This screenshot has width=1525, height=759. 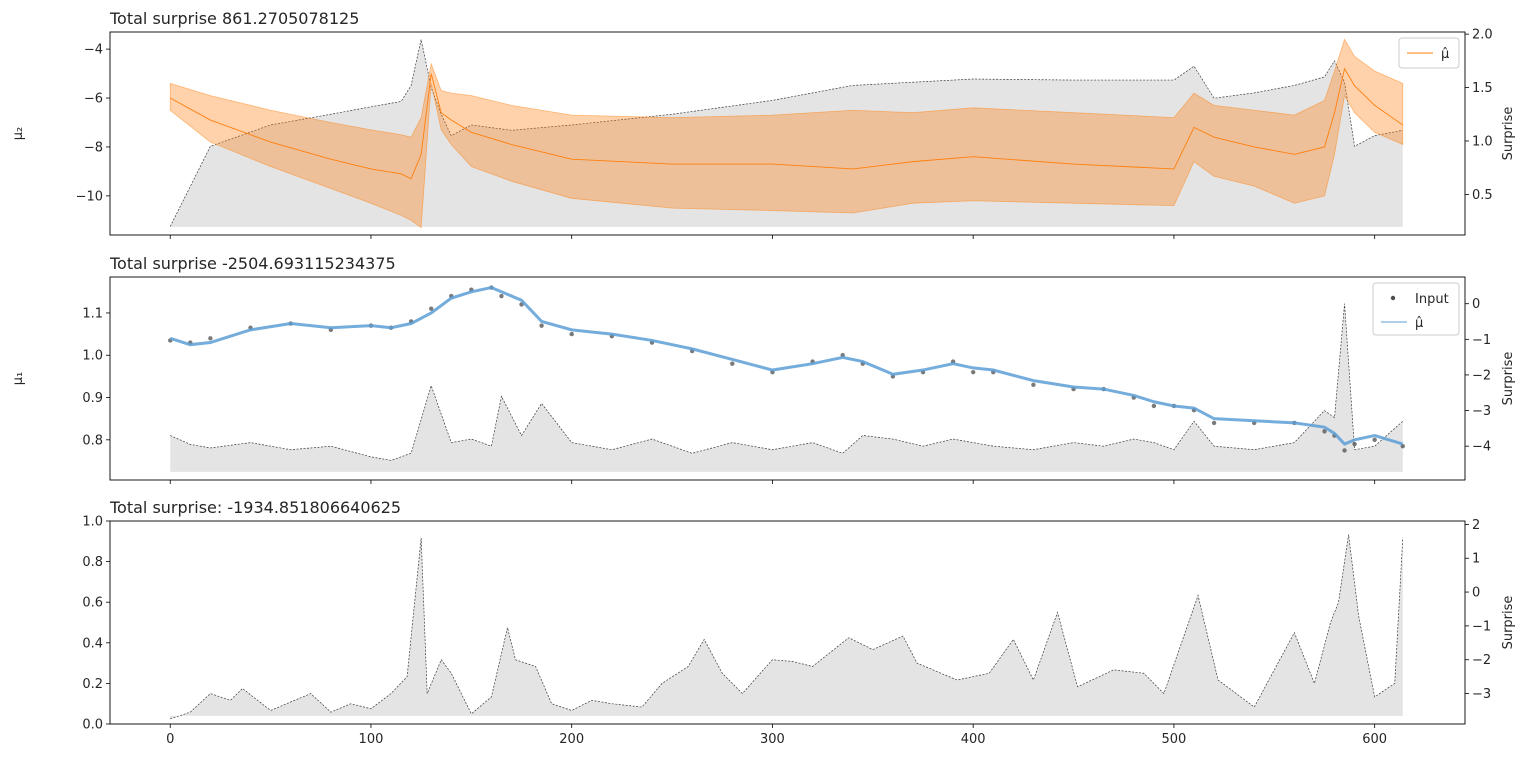 I want to click on x-tick-label: 100, so click(x=371, y=739).